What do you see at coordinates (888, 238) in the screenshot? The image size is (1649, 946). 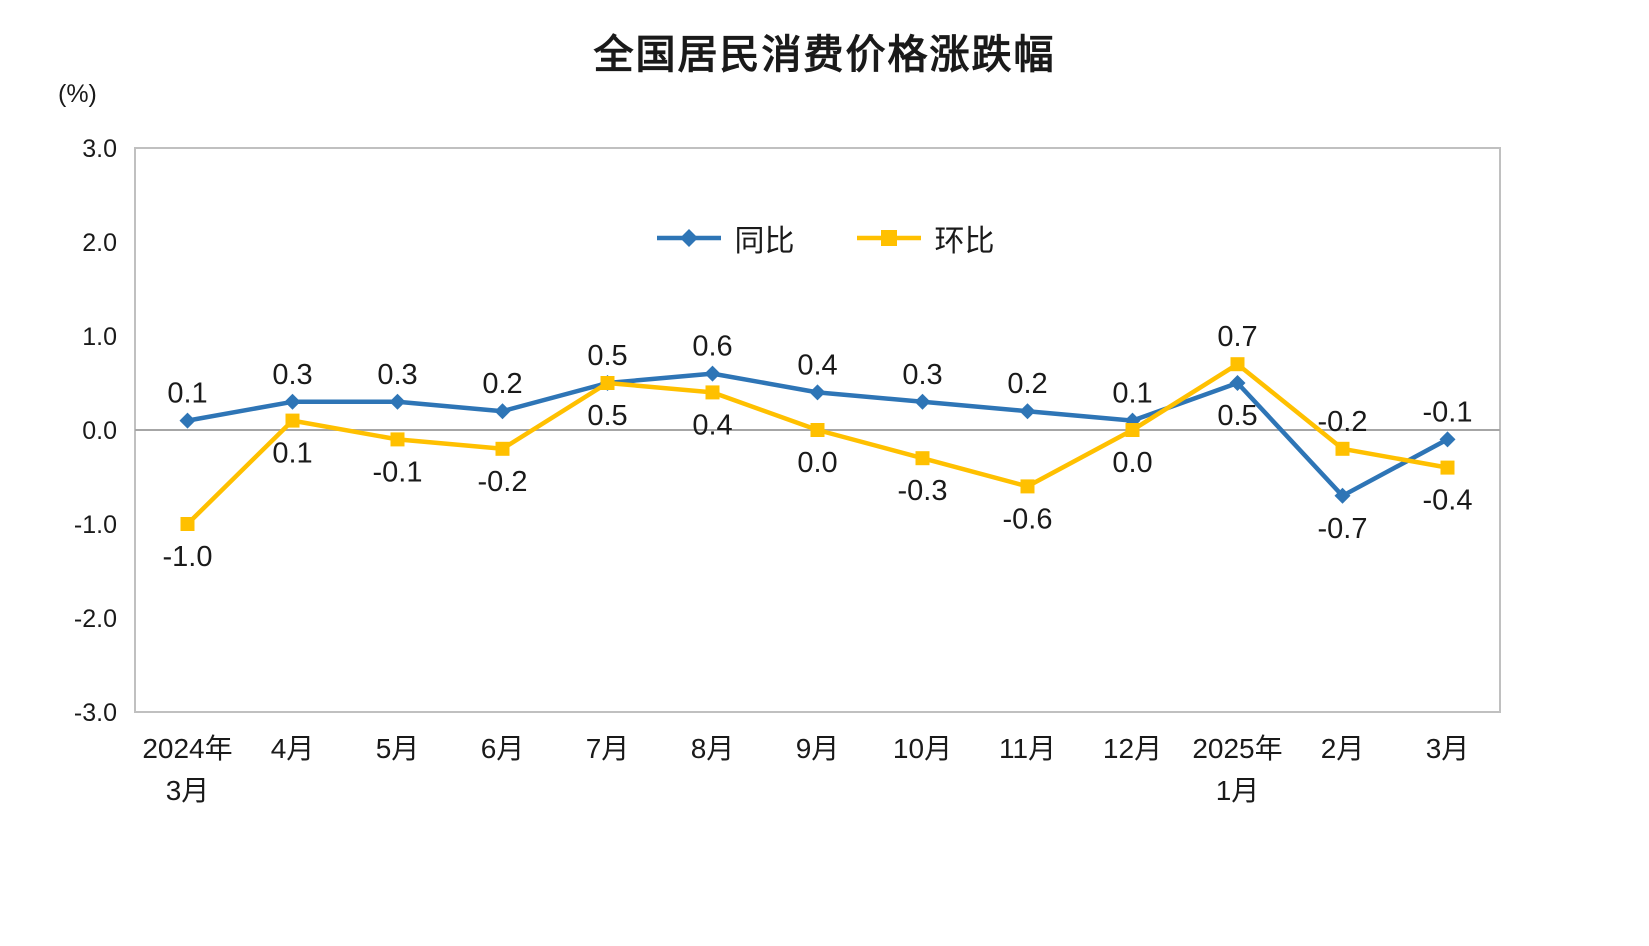 I see `mom-line-swatch` at bounding box center [888, 238].